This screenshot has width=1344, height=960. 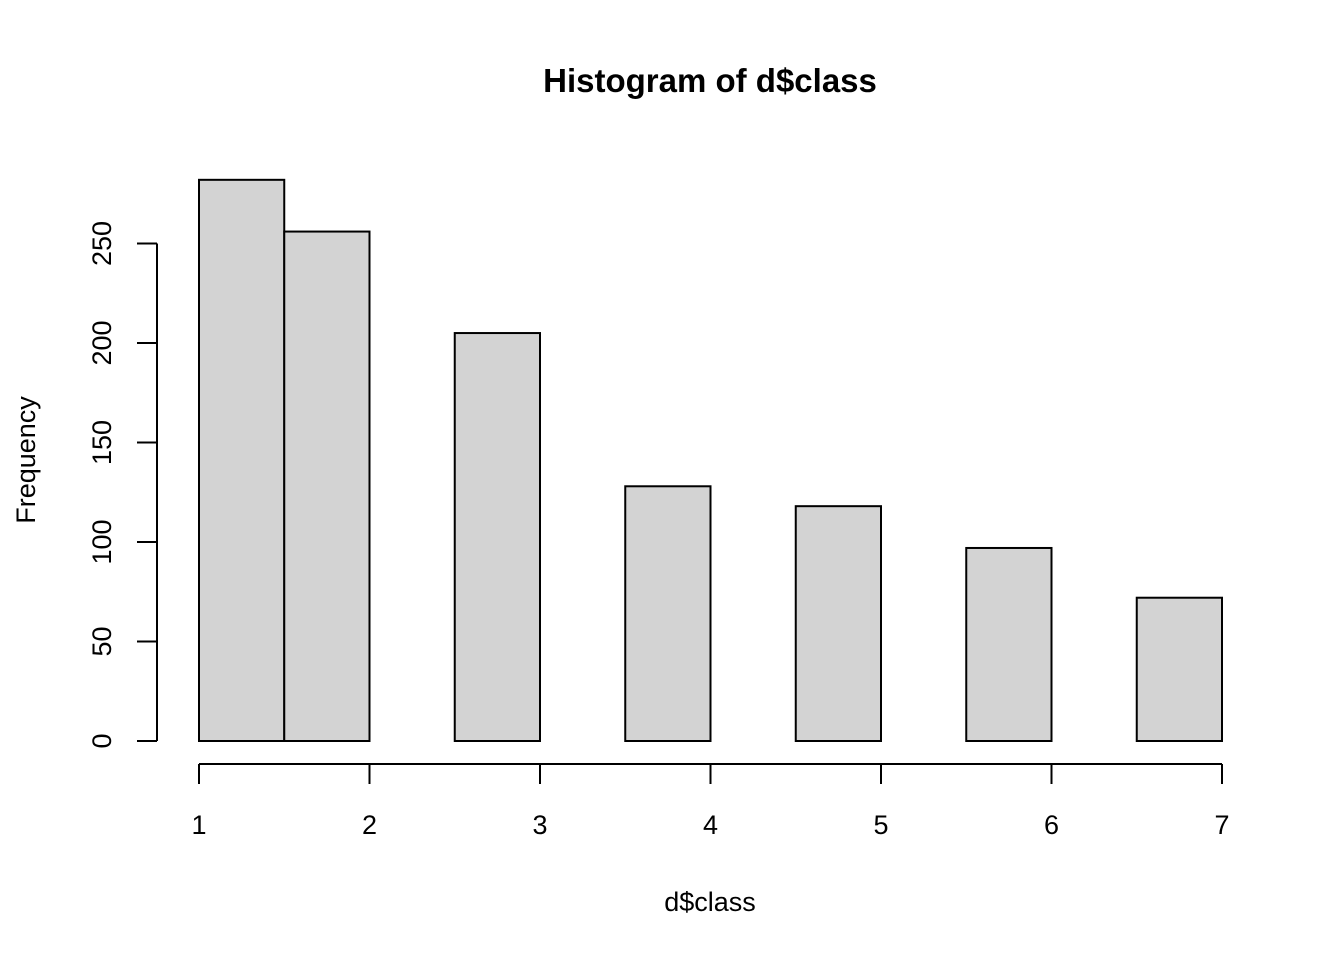 I want to click on y-tick-label: 150, so click(x=102, y=442).